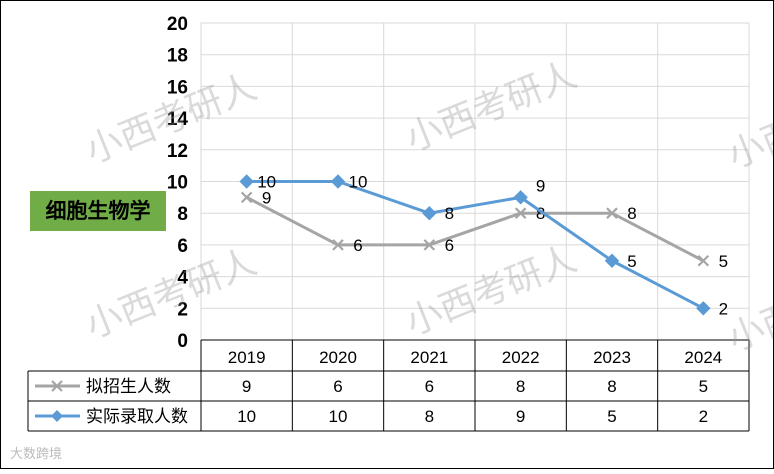  Describe the element at coordinates (177, 183) in the screenshot. I see `y-tick-label: 10` at that location.